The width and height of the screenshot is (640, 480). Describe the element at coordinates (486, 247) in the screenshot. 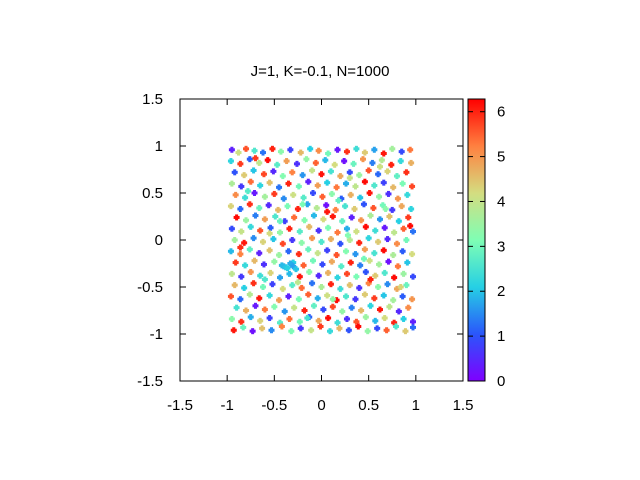

I see `colorbar-axis: 0 1 2 3 4 5 6` at that location.